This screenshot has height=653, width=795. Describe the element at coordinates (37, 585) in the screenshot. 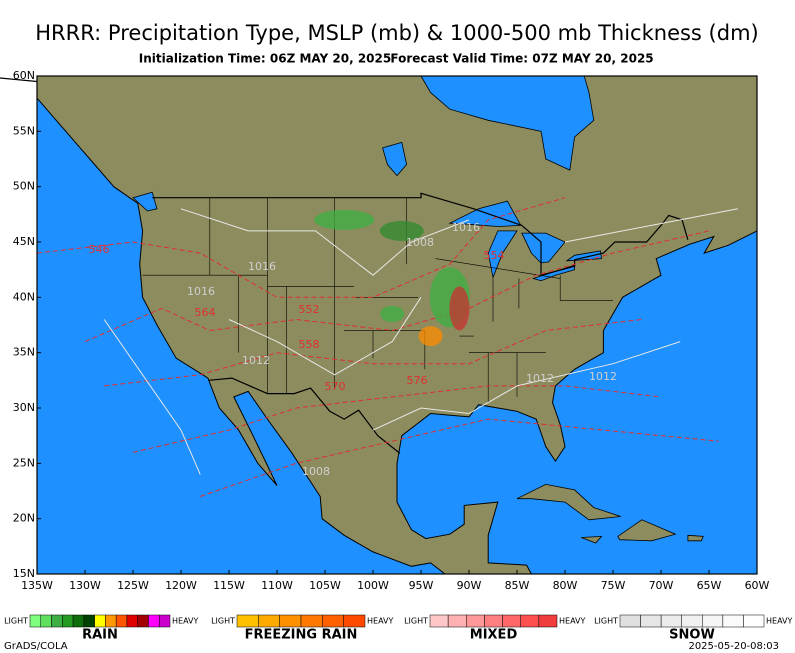

I see `lon-label: 135W` at that location.